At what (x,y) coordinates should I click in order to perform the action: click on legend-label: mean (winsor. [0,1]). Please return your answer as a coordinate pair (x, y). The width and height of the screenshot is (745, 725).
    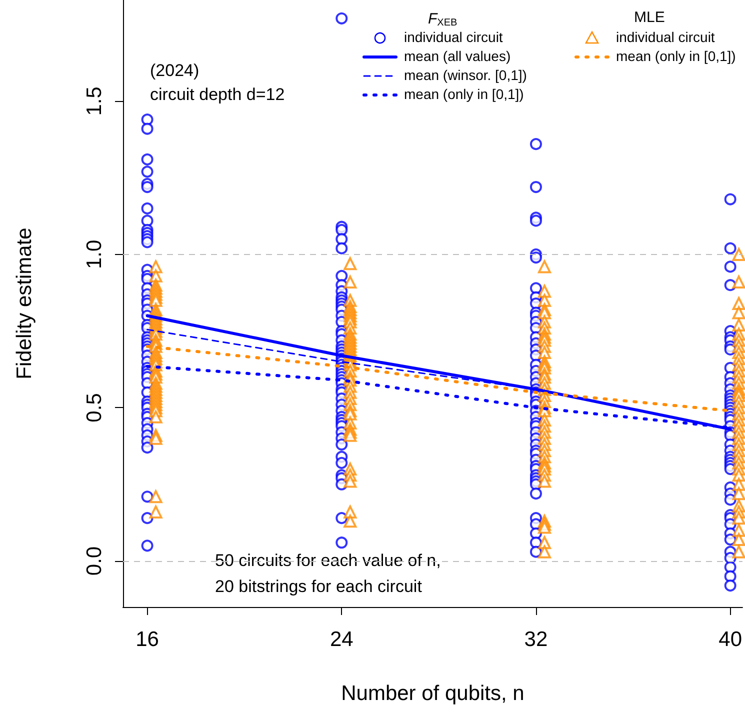
    Looking at the image, I should click on (465, 75).